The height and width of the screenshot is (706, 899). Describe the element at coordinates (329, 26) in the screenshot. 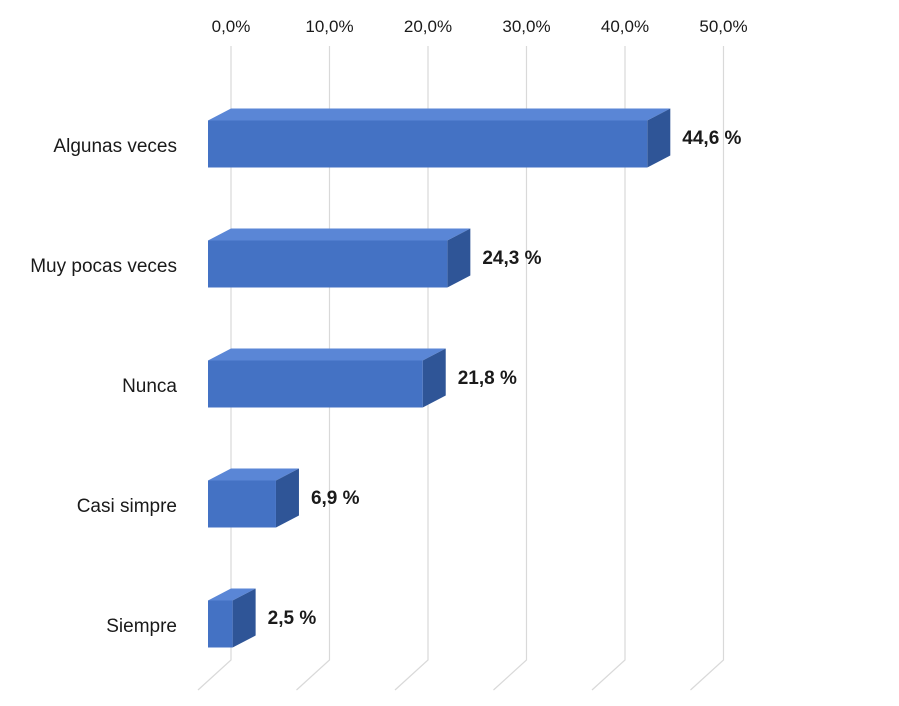

I see `x-tick-label: 10,0%` at that location.